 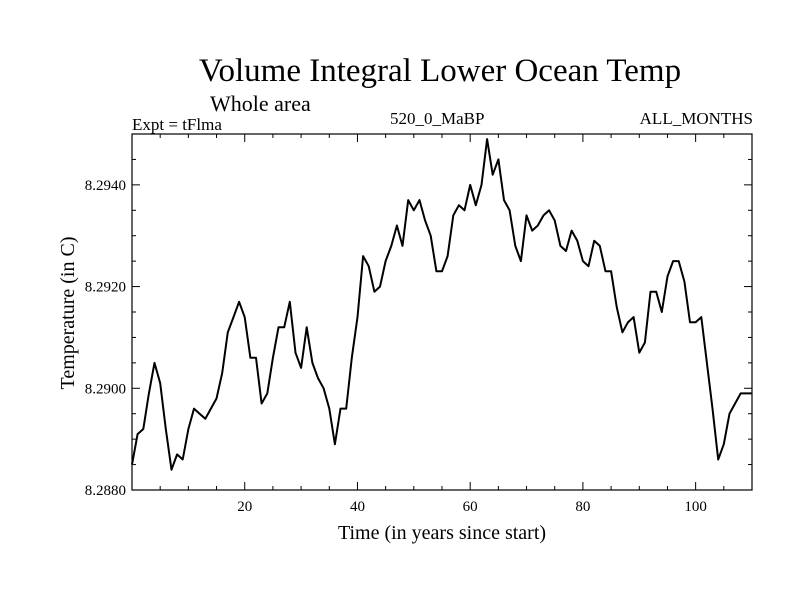 I want to click on months-label: ALL_MONTHS, so click(x=696, y=118).